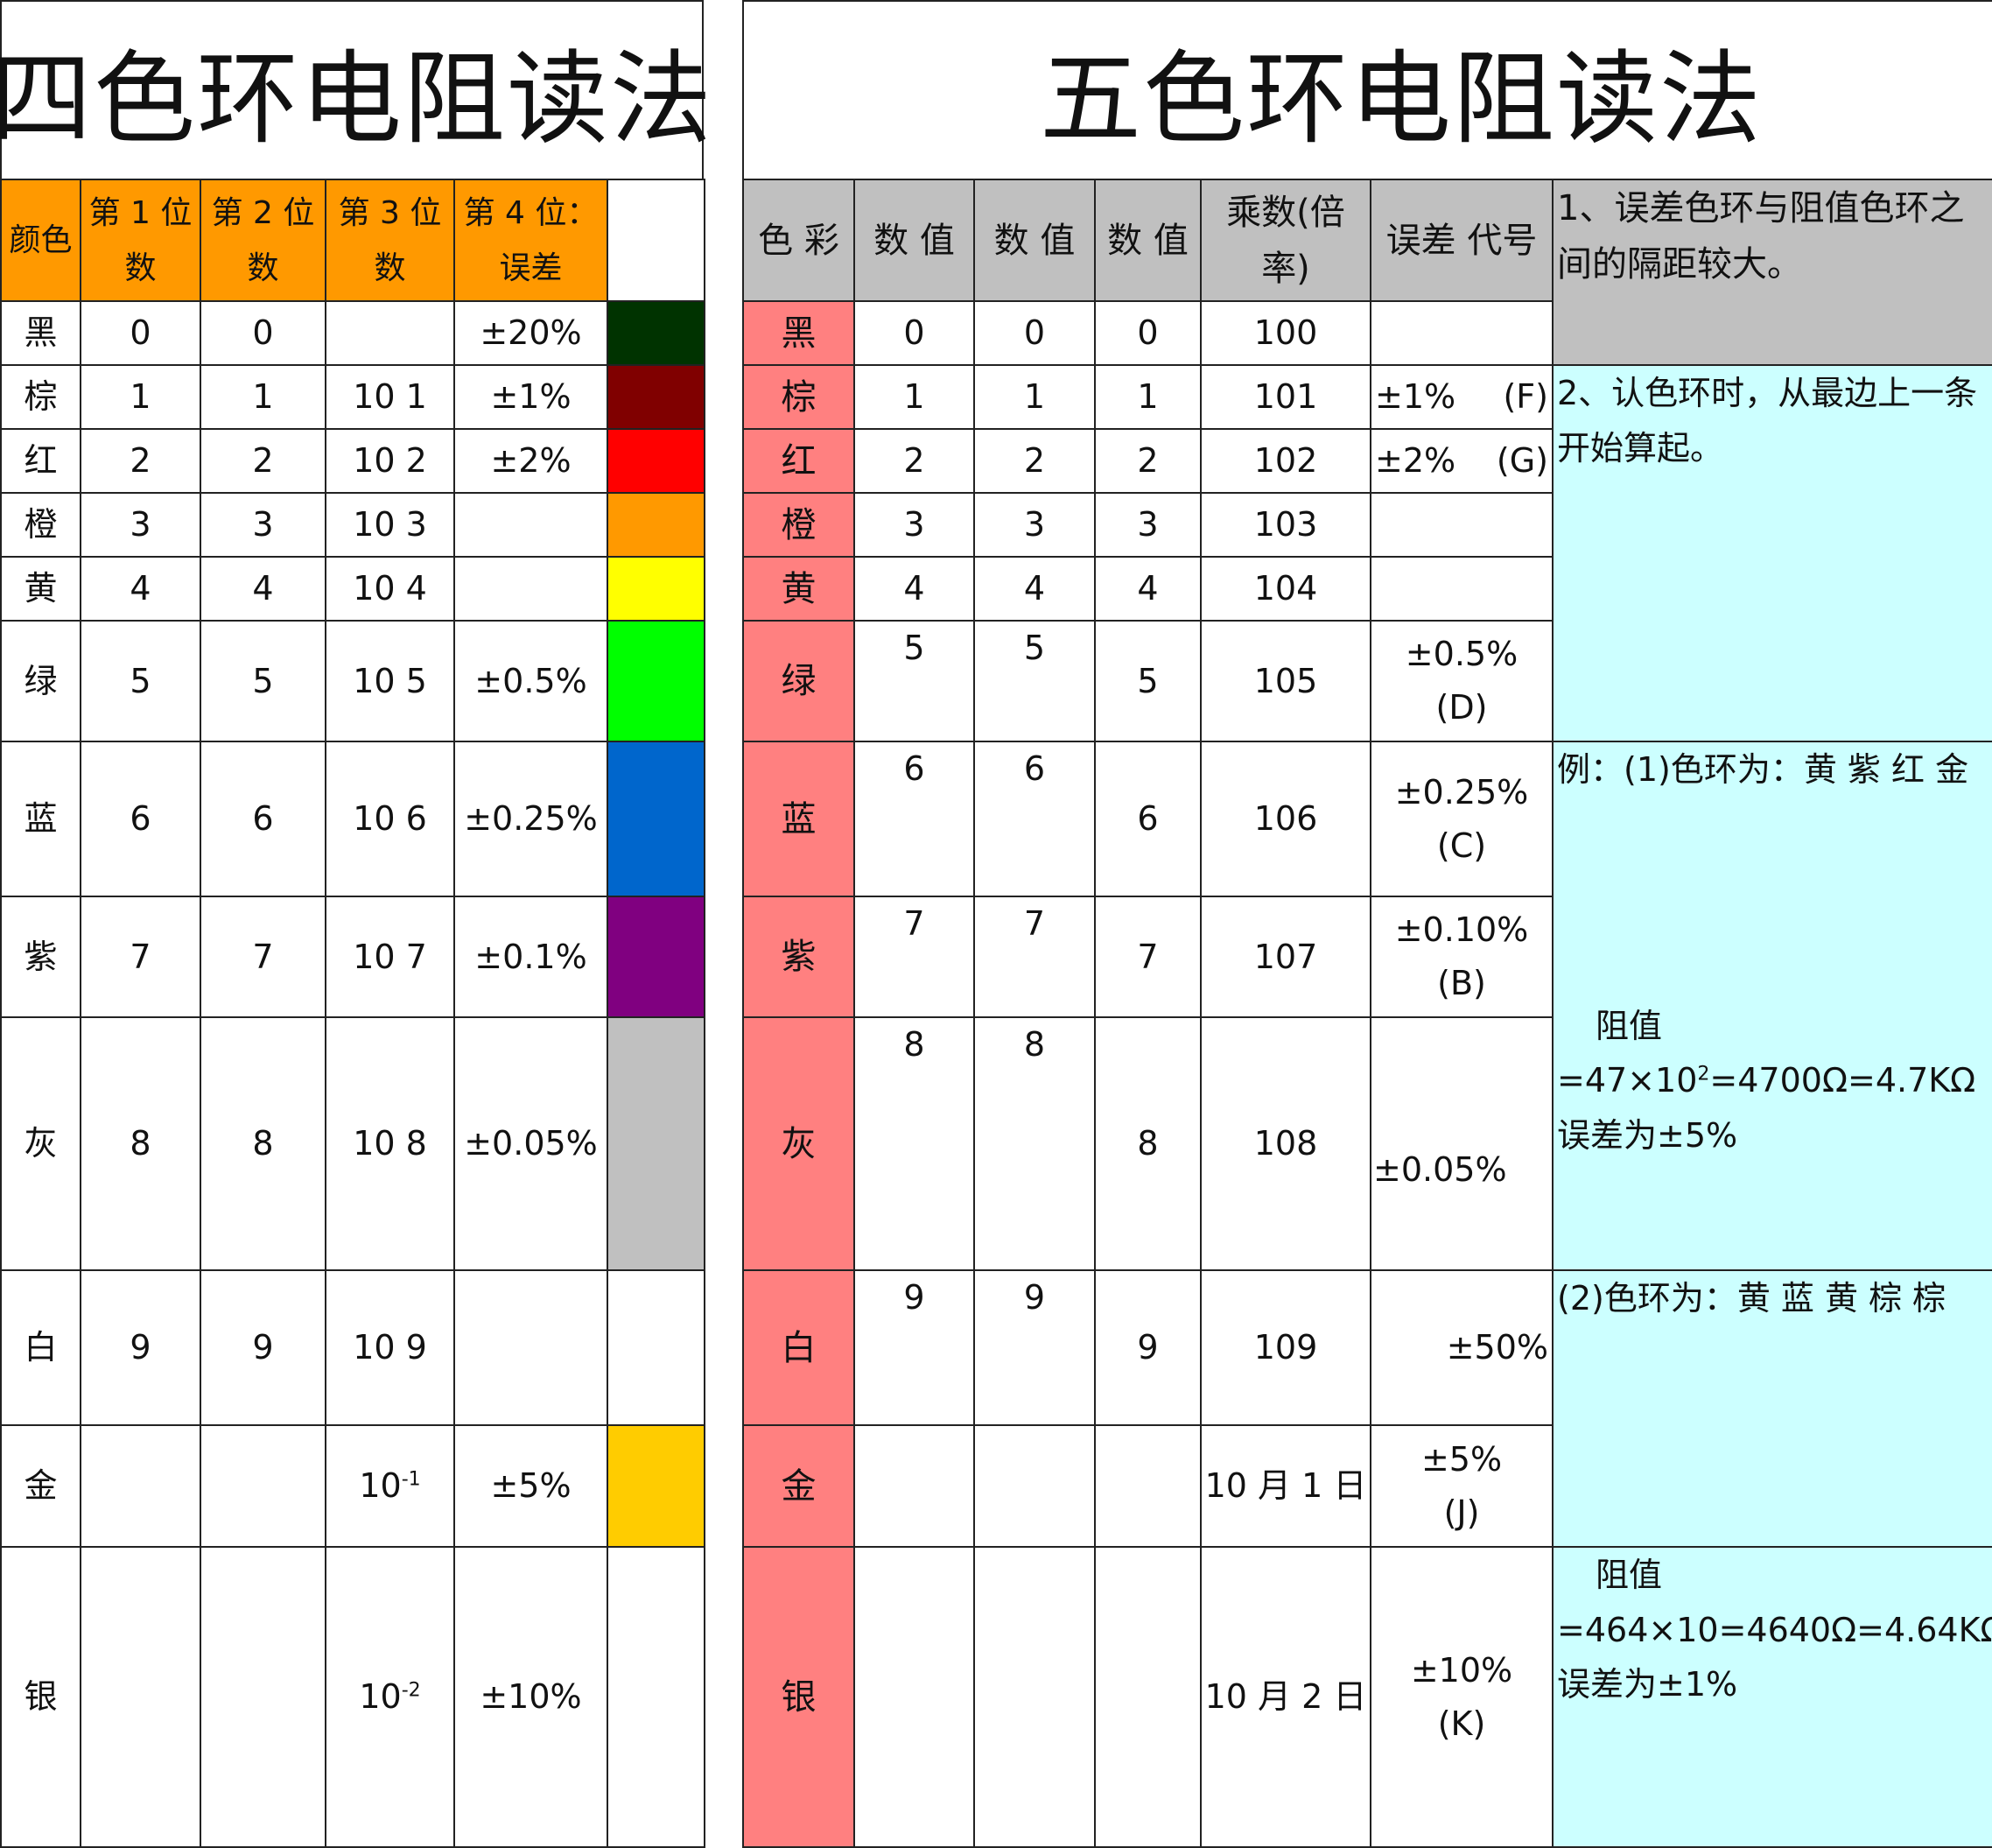 The image size is (1992, 1848). Describe the element at coordinates (914, 397) in the screenshot. I see `digit-1: 1` at that location.